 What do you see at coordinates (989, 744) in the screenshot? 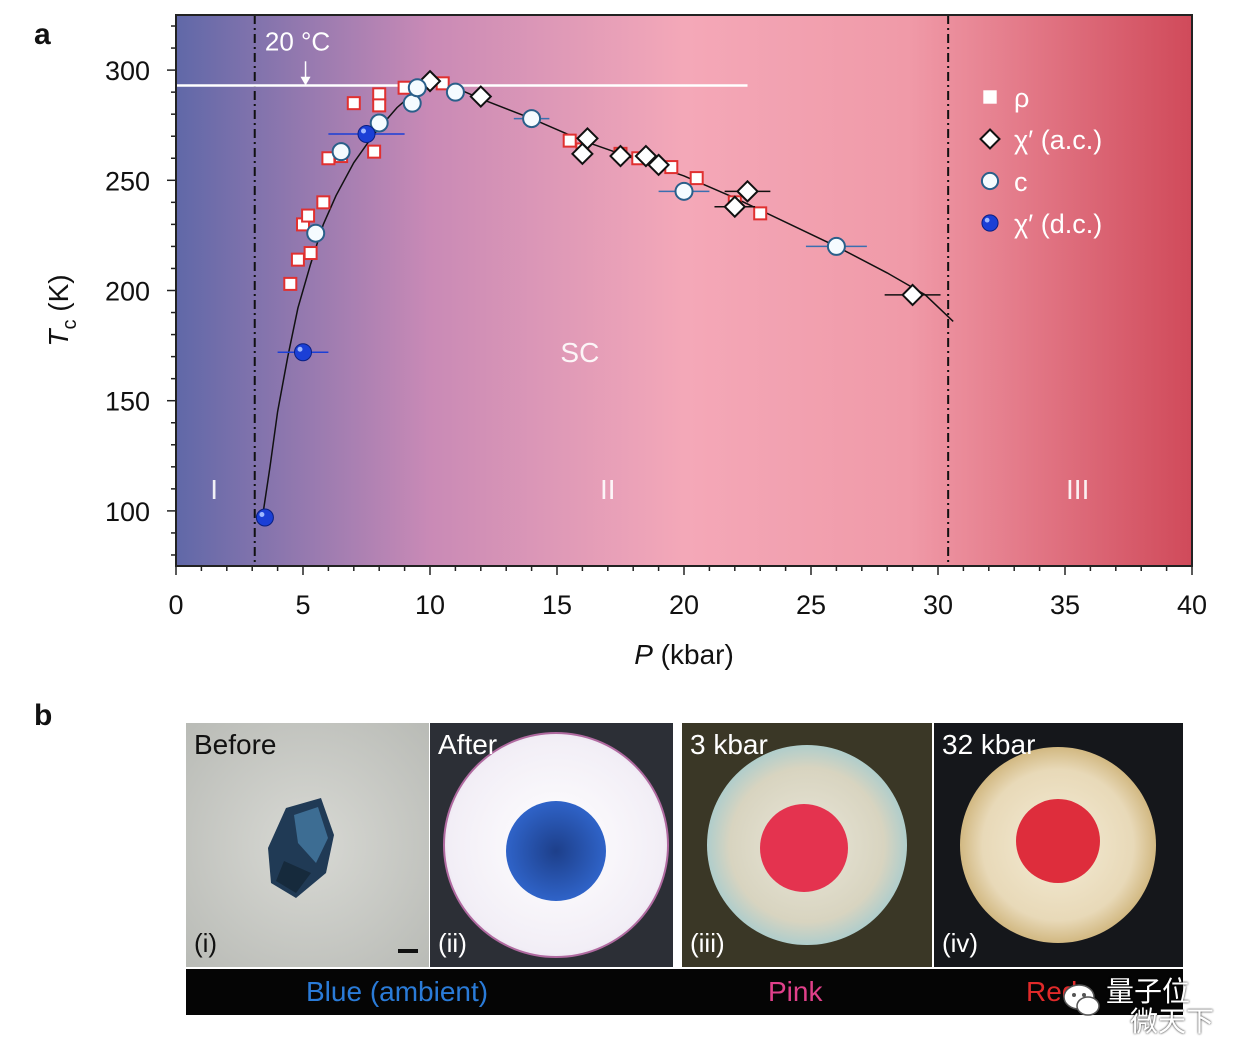
I see `photo-title: 32 kbar` at bounding box center [989, 744].